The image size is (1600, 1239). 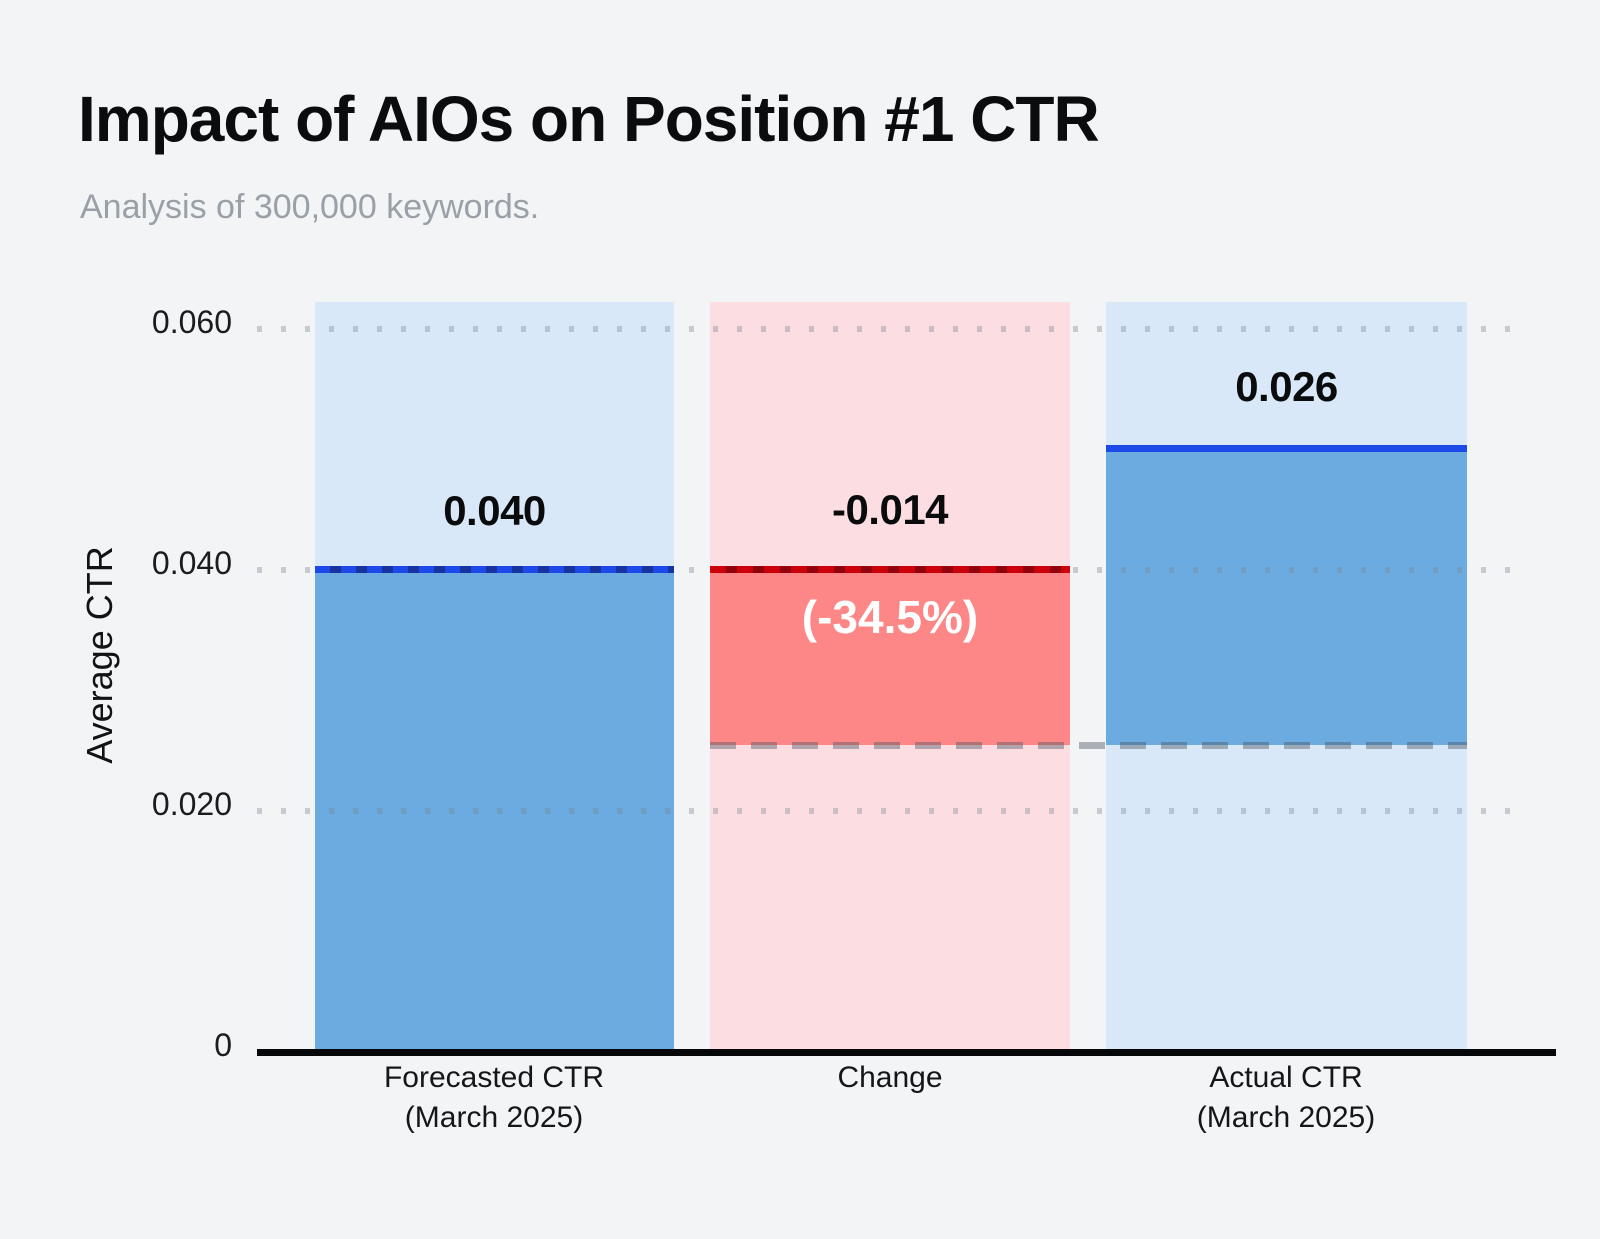 I want to click on marker-line-change, so click(x=890, y=569).